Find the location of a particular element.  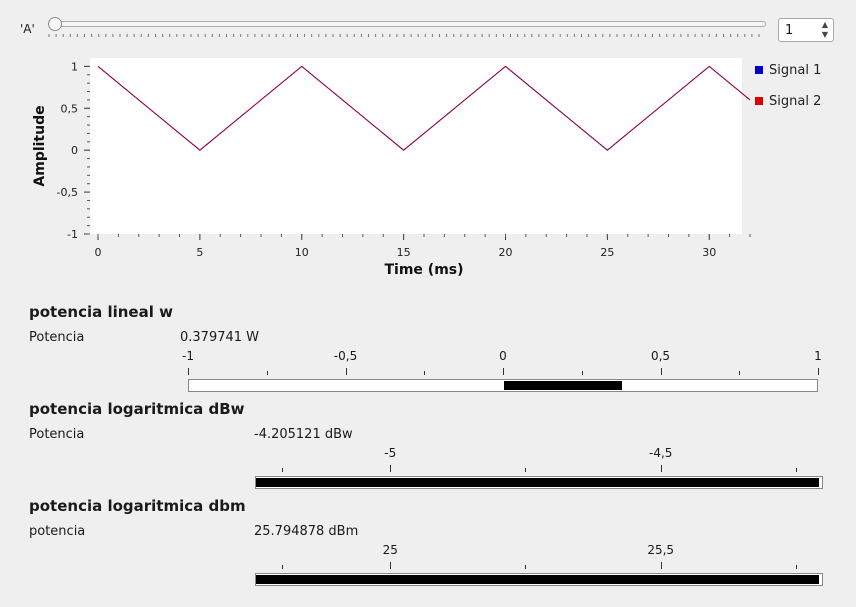

meter-tick-label: 0,5 is located at coordinates (660, 356).